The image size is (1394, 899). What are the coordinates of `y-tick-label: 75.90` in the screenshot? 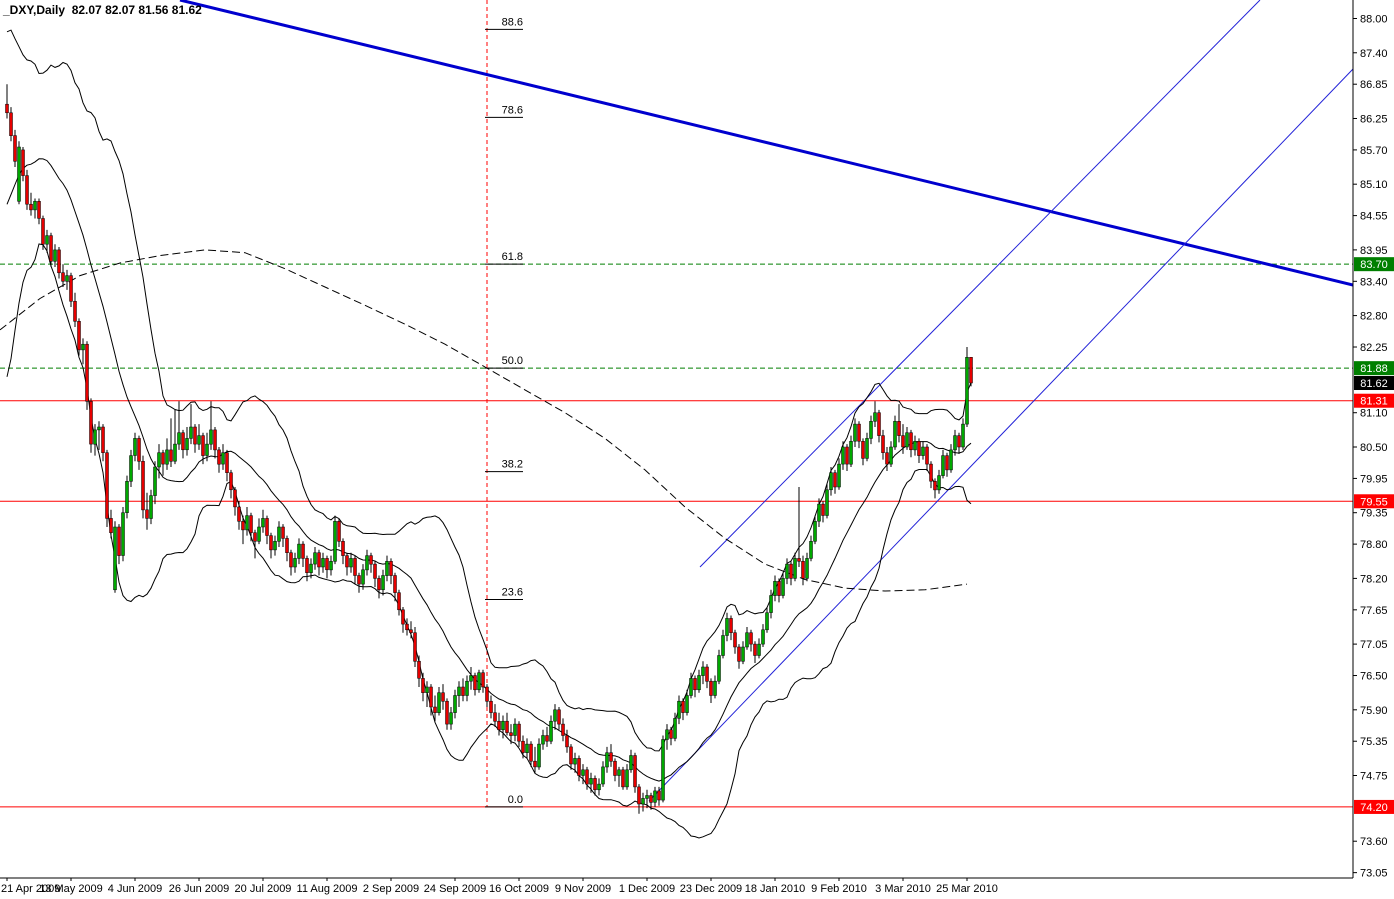 It's located at (1374, 711).